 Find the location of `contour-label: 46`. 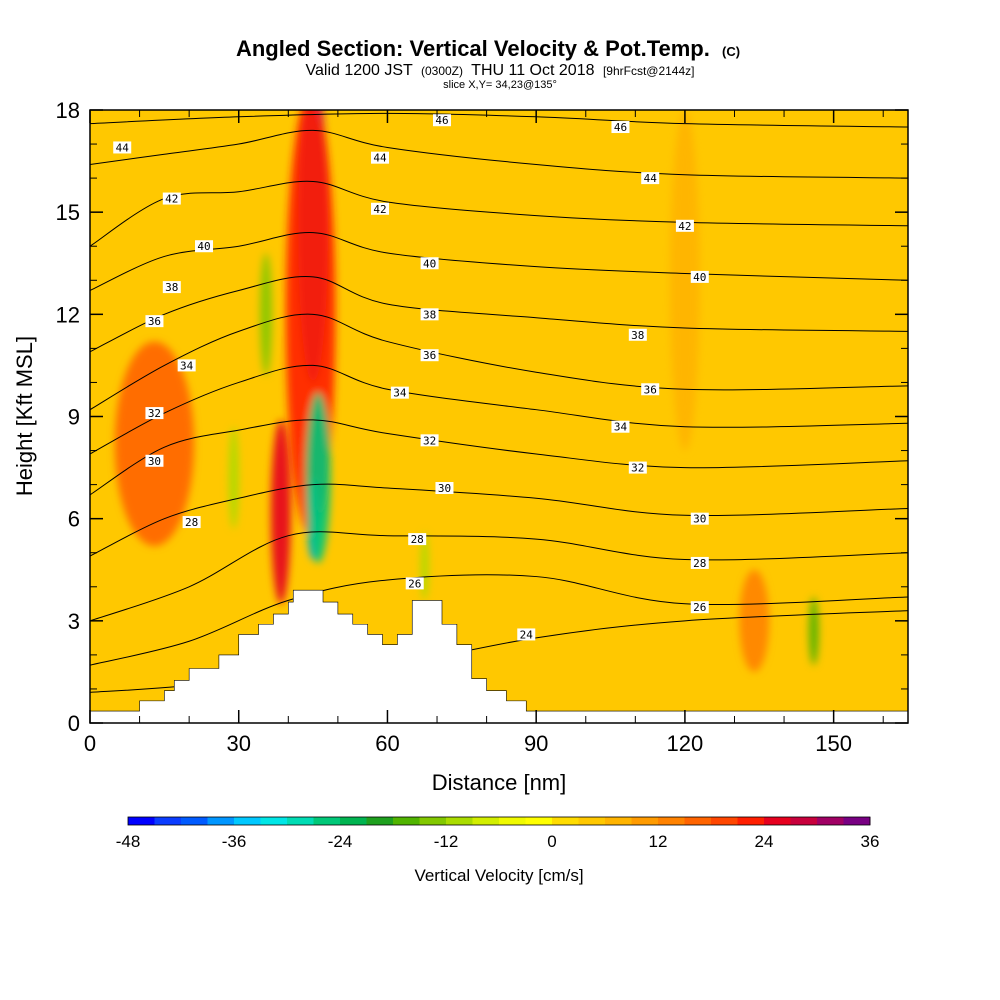

contour-label: 46 is located at coordinates (441, 120).